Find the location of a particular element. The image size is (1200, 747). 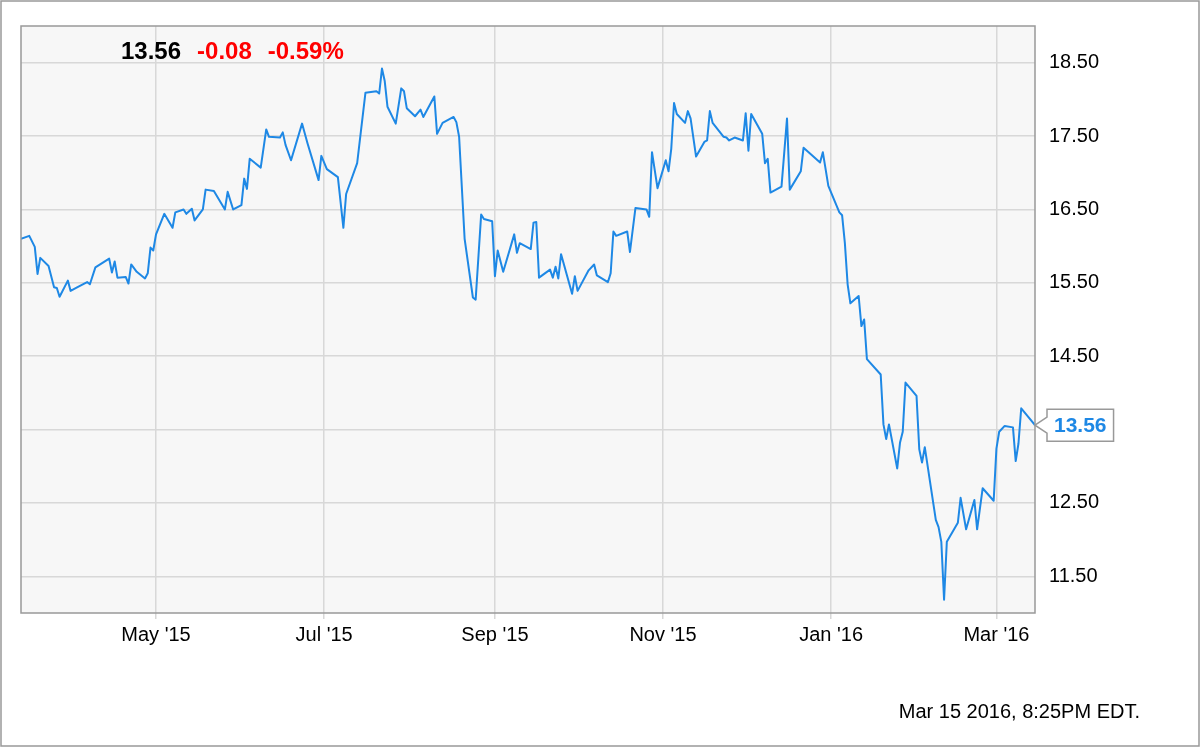

y-tick-label: 15.50 is located at coordinates (1074, 281).